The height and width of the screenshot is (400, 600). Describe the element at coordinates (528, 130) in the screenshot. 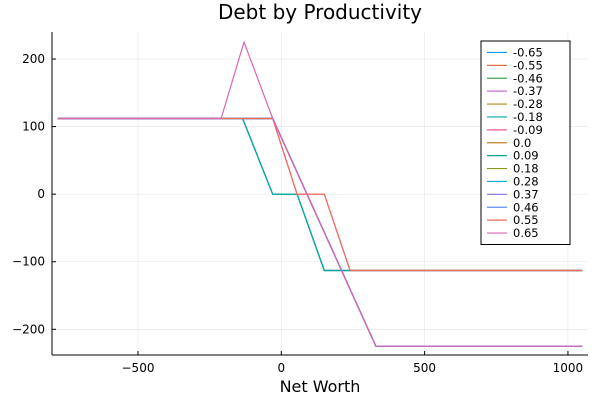

I see `legend-label: -0.09` at that location.